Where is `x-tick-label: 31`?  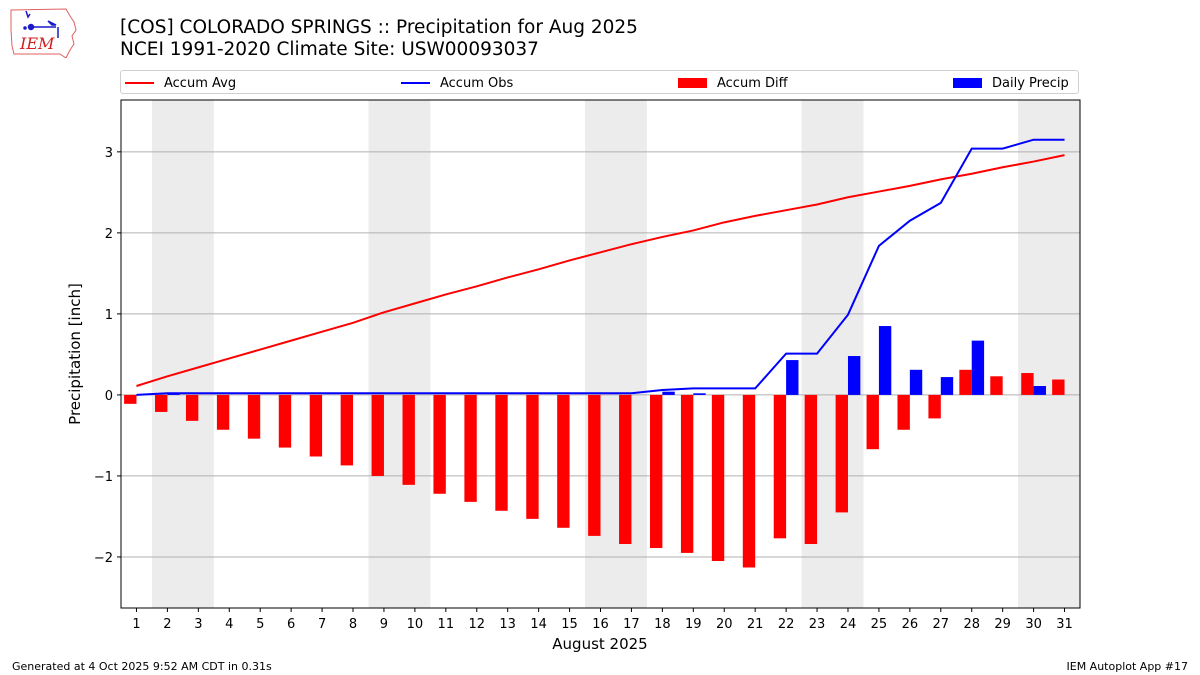 x-tick-label: 31 is located at coordinates (1064, 624).